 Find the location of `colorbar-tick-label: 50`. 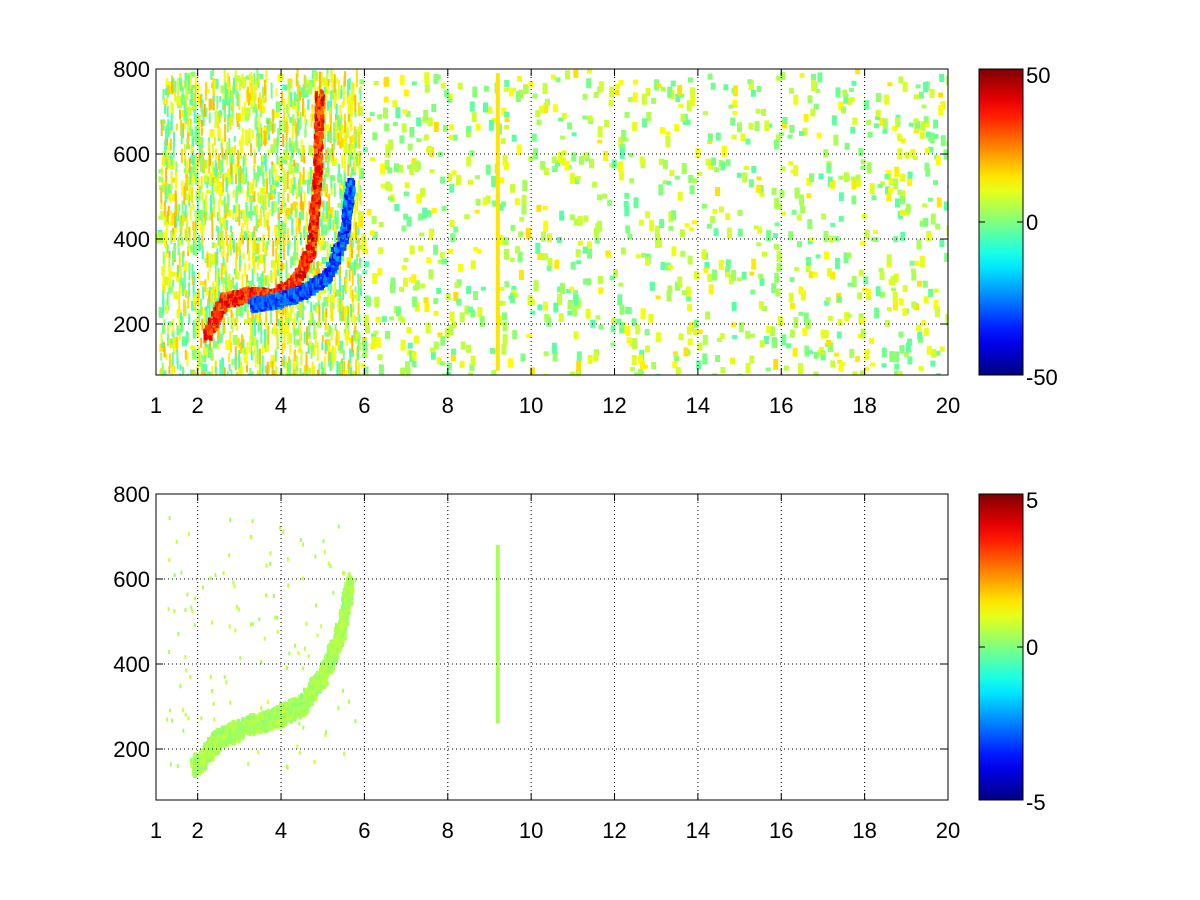

colorbar-tick-label: 50 is located at coordinates (1038, 75).